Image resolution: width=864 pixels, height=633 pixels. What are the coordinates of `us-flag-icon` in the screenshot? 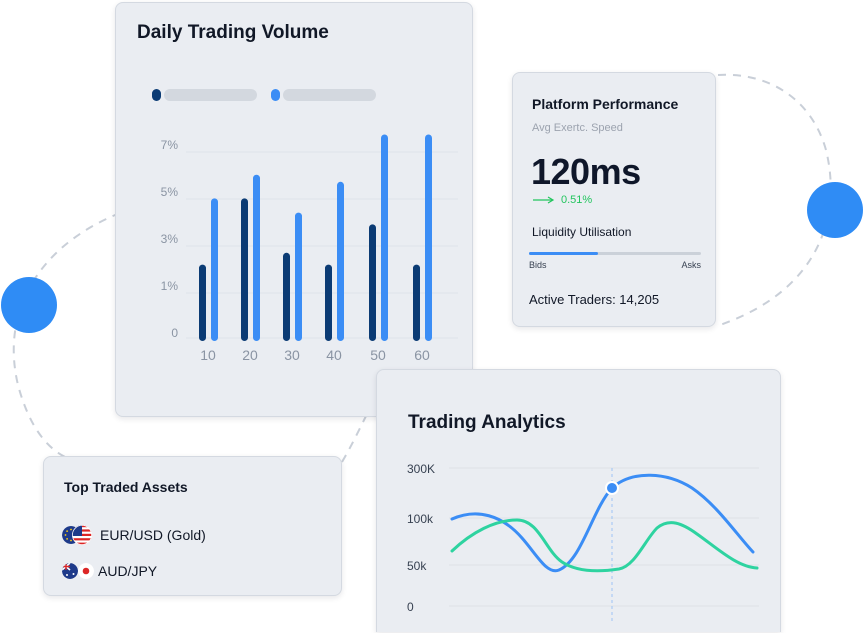 It's located at (82, 535).